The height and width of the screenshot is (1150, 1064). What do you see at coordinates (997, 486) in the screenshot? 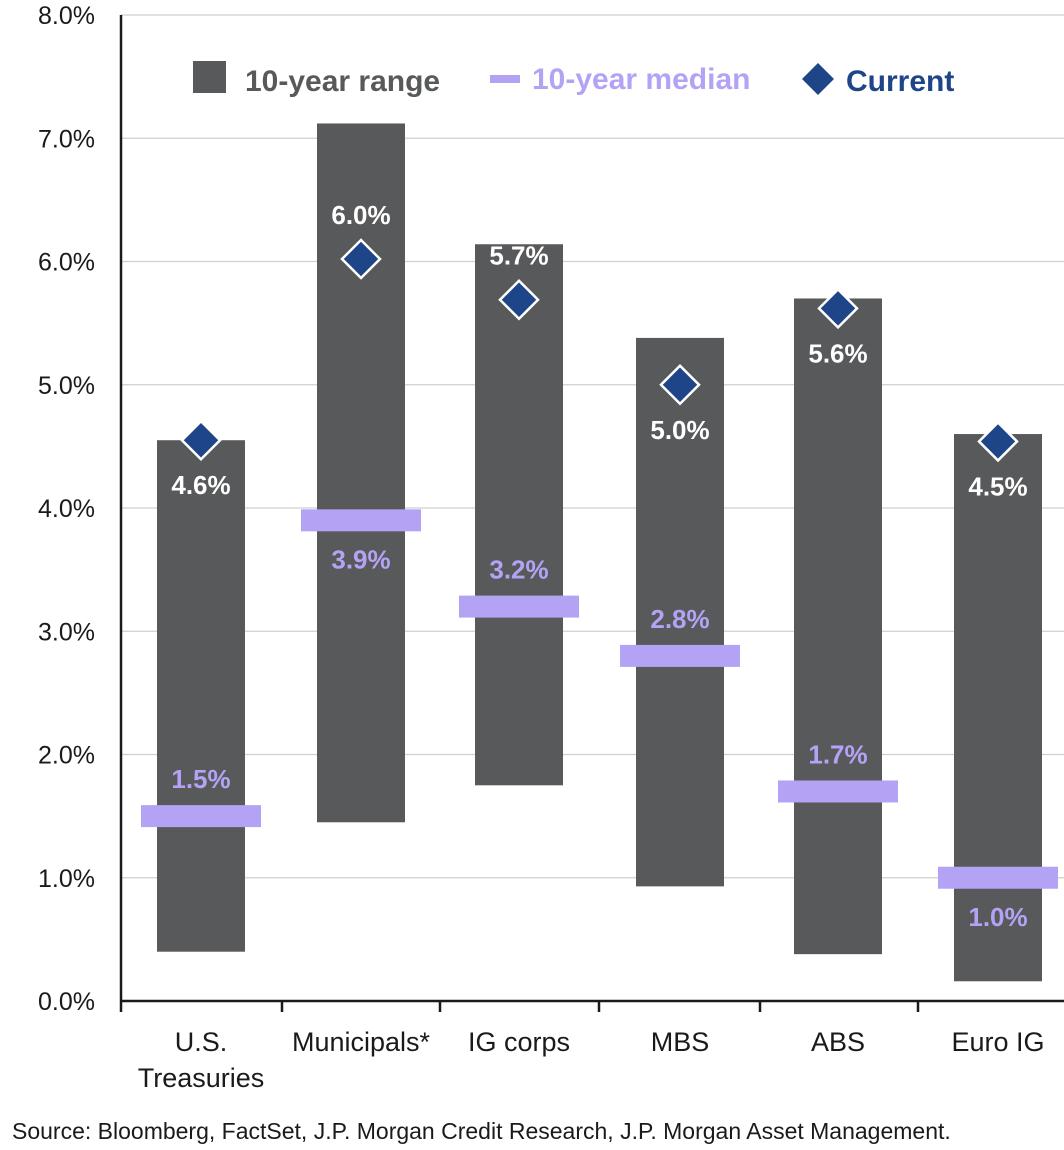
I see `current-label: 4.5%` at bounding box center [997, 486].